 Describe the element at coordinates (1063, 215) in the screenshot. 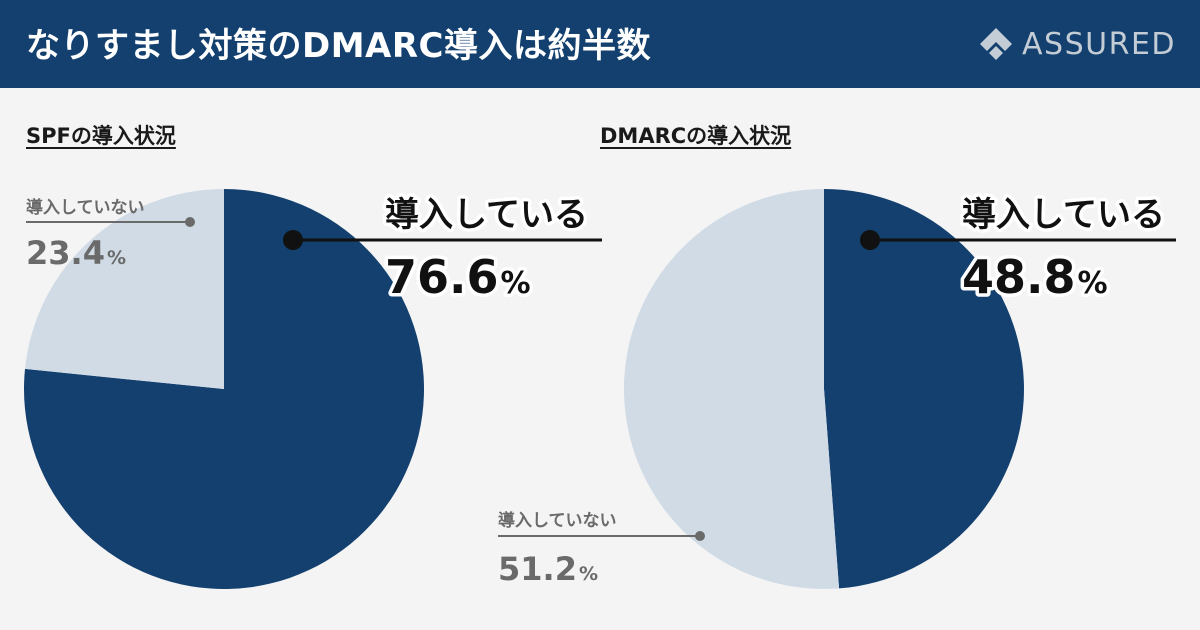

I see `dmarc-implemented-label: 導入している` at that location.